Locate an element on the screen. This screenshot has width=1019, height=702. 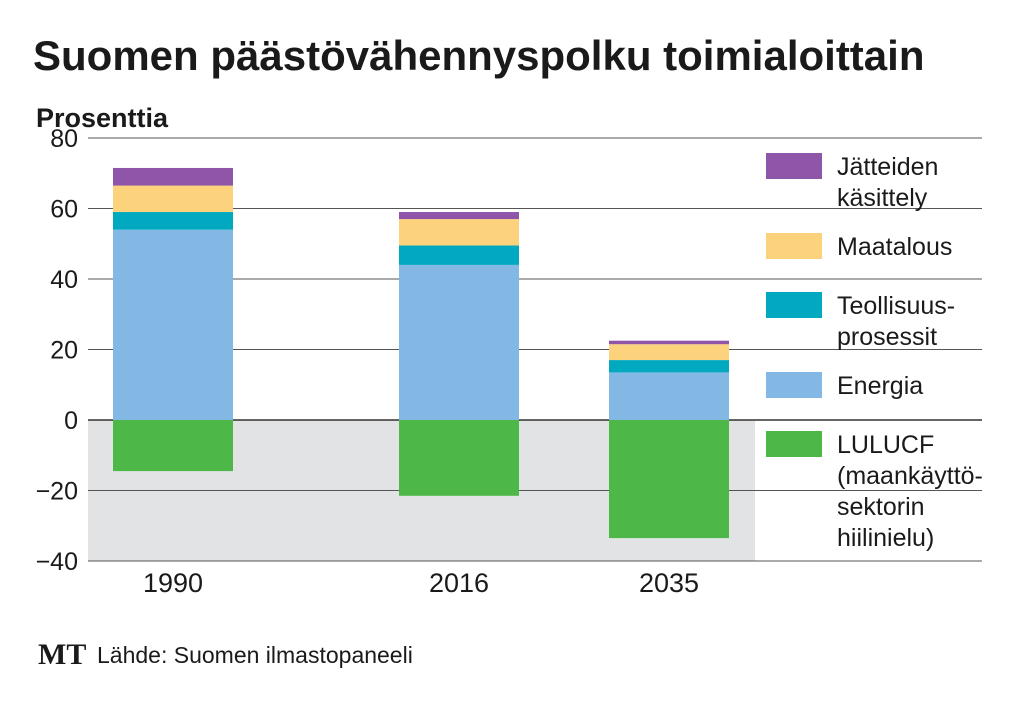
bar-segment-jatteet-1990 is located at coordinates (173, 176).